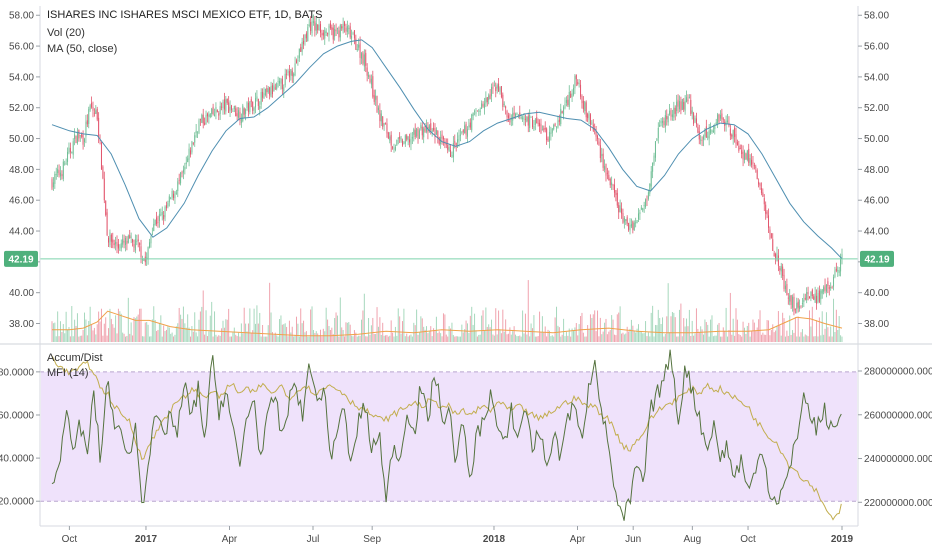  I want to click on price-left-tick-label: 54.00, so click(21, 77).